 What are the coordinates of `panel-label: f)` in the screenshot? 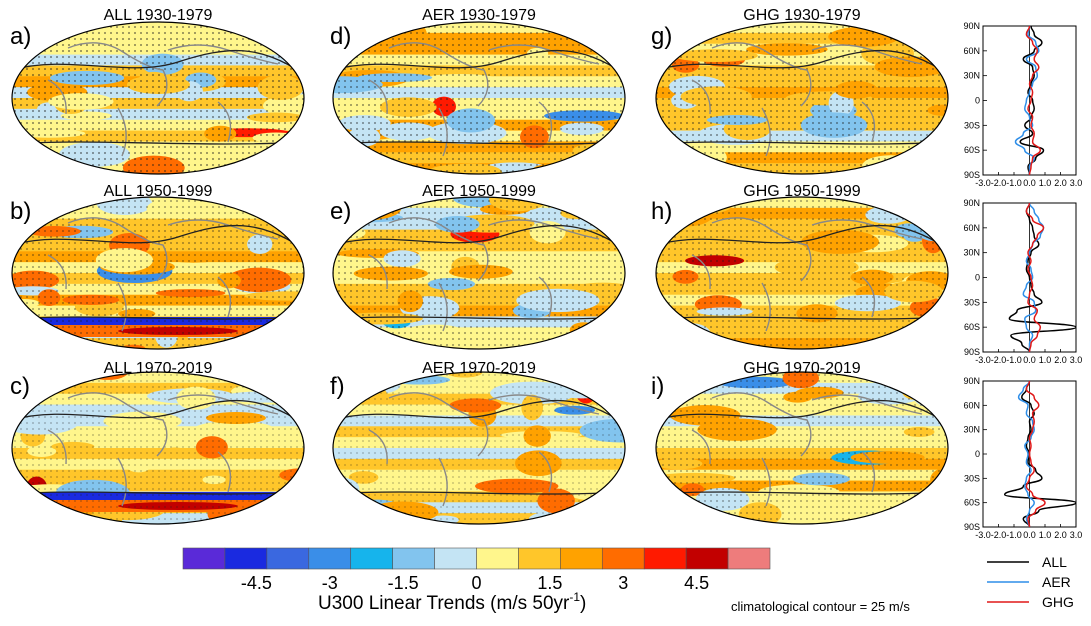 It's located at (337, 386).